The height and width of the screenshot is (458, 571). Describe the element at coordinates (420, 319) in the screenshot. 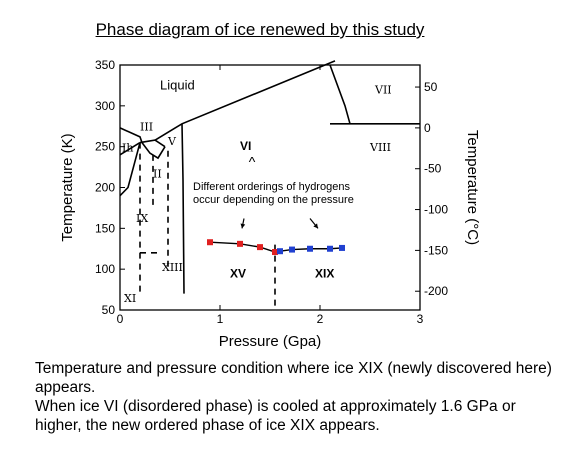

I see `x-tick-label: 3` at that location.